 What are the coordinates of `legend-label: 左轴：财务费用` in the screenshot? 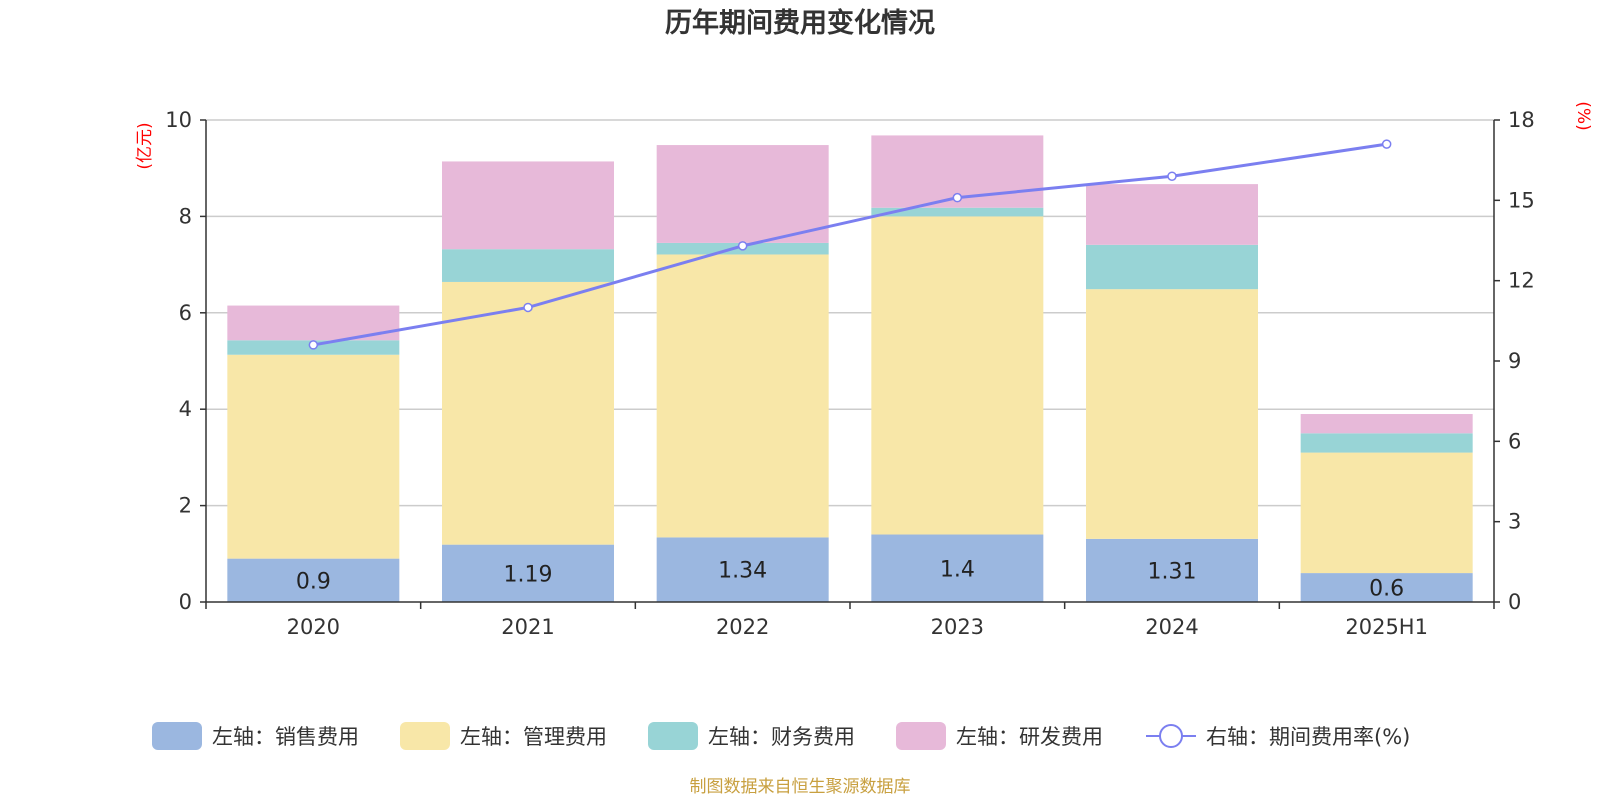 It's located at (781, 737).